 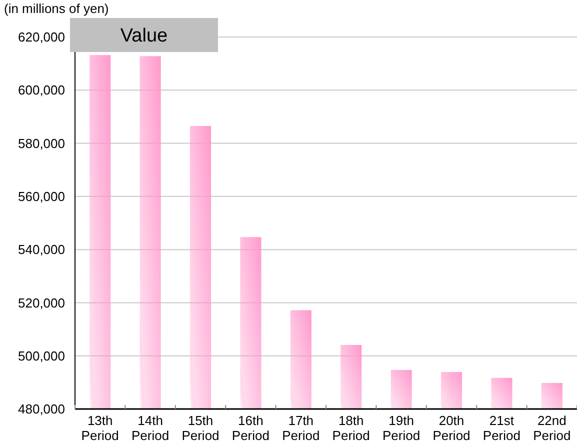 I want to click on chart-title: Value, so click(x=144, y=36).